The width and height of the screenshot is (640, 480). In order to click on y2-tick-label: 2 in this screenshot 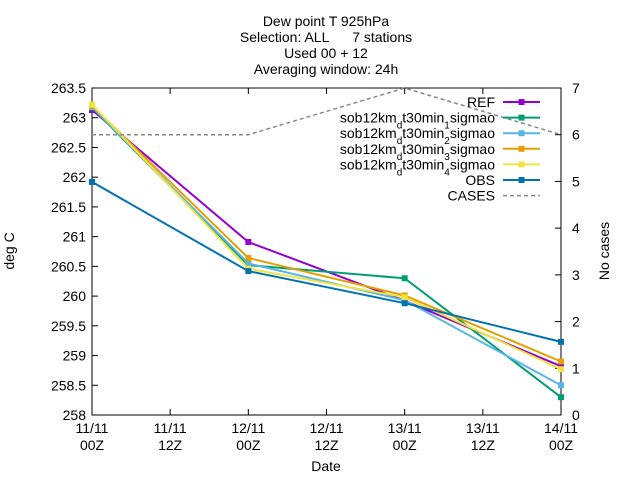, I will do `click(576, 322)`.